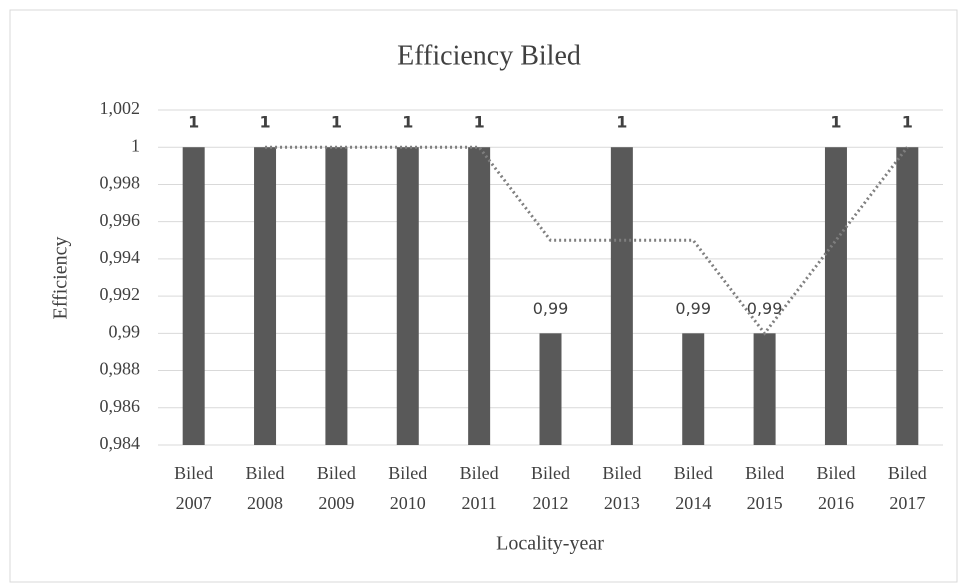 This screenshot has height=583, width=958. Describe the element at coordinates (120, 108) in the screenshot. I see `y-tick-label: 1,002` at that location.